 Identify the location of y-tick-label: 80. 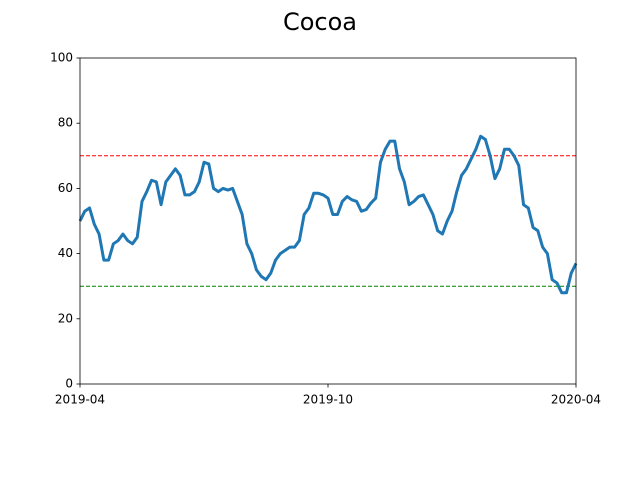
(65, 123).